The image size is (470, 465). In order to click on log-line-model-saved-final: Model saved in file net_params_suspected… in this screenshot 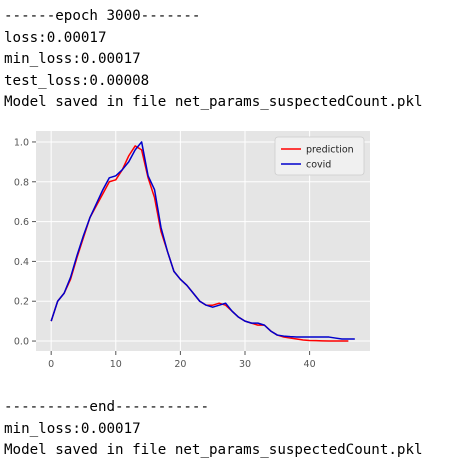, I will do `click(213, 450)`.